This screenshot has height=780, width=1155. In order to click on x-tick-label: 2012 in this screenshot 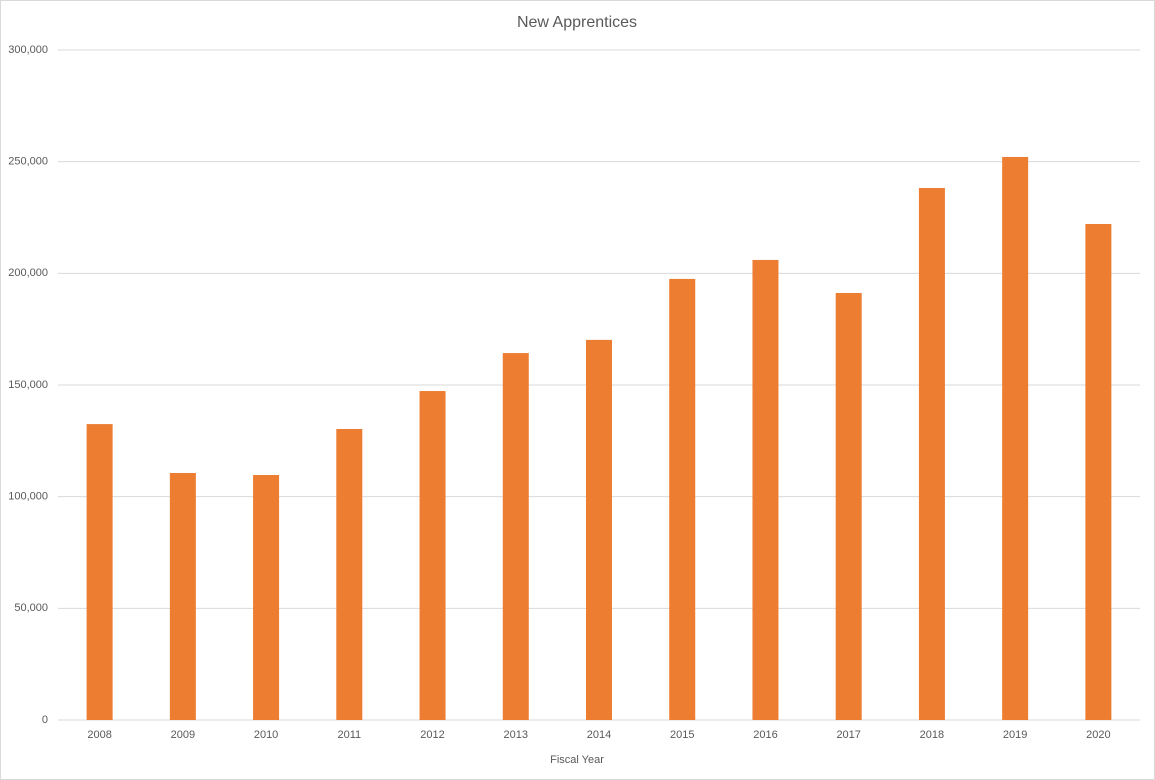, I will do `click(432, 735)`.